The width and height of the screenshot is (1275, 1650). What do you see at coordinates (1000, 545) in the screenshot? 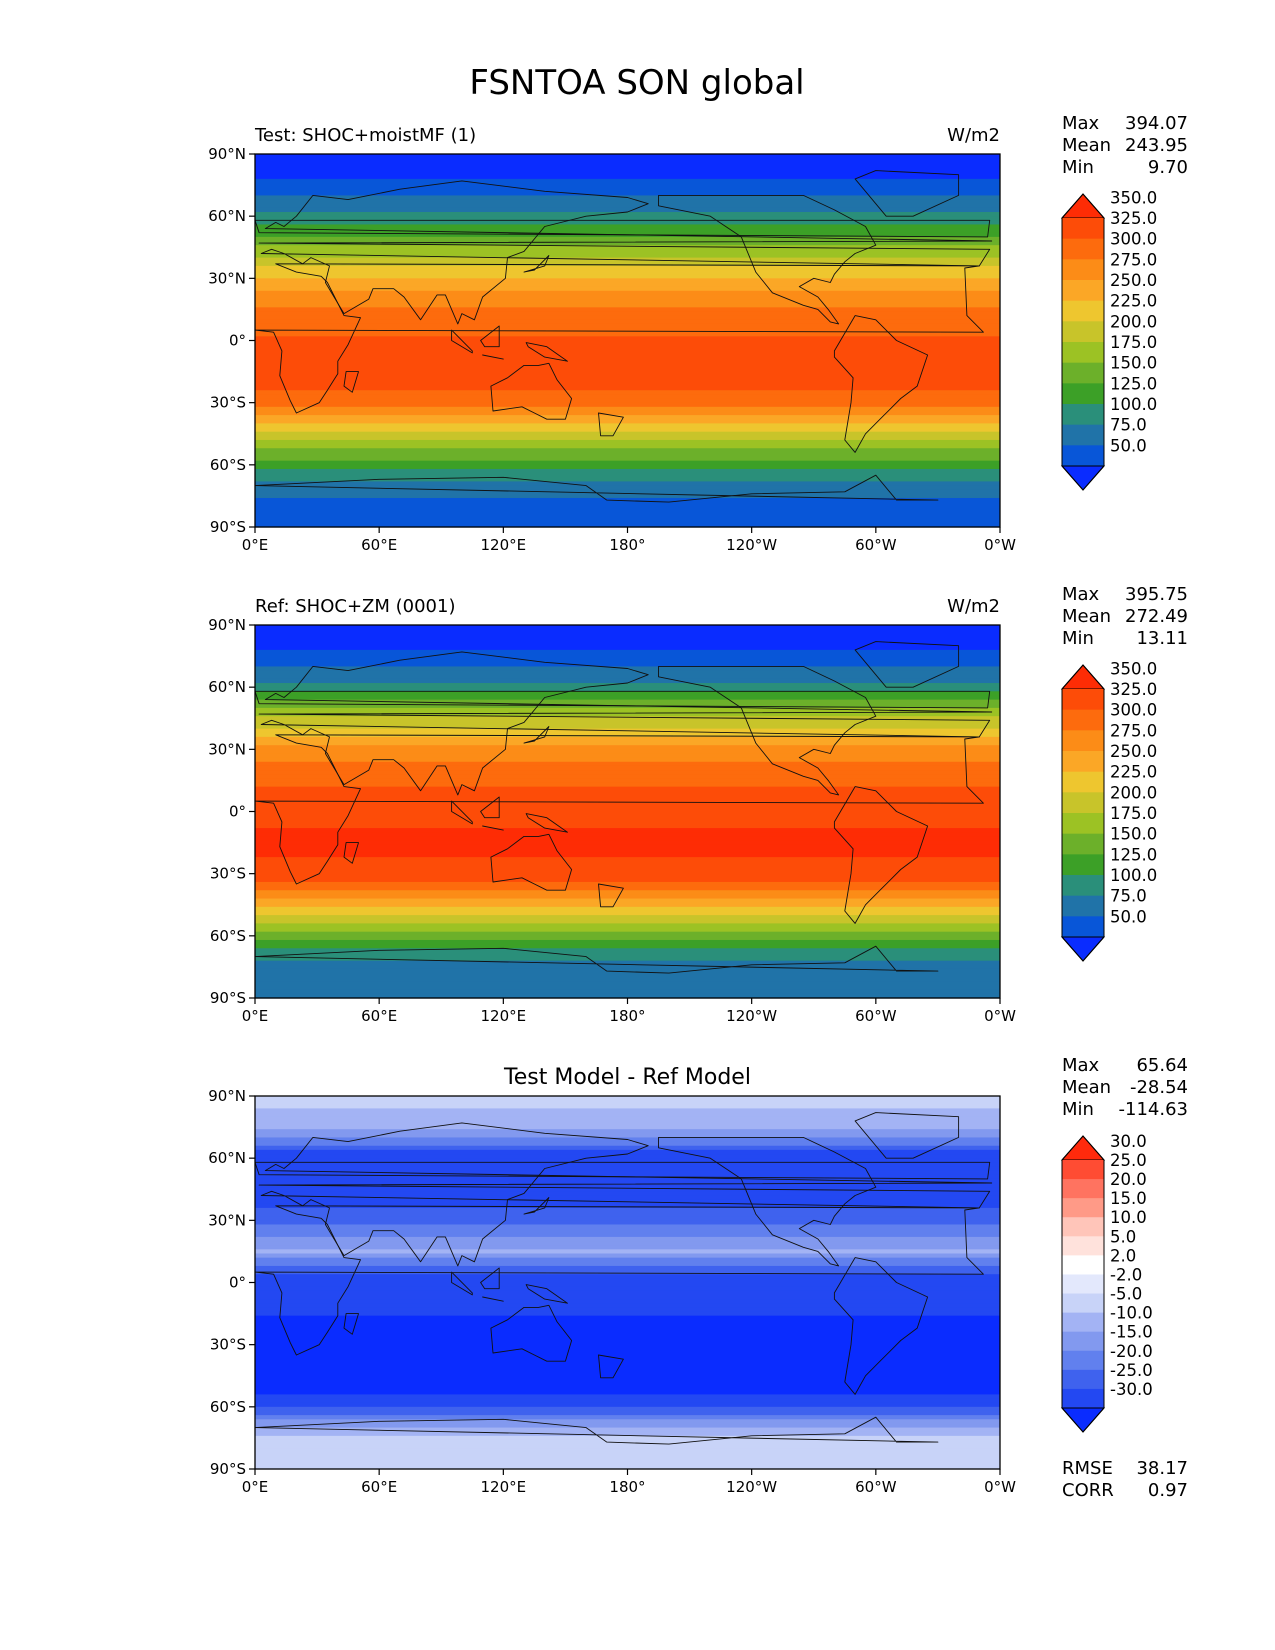
I see `lon-tick-label: 0°W` at bounding box center [1000, 545].